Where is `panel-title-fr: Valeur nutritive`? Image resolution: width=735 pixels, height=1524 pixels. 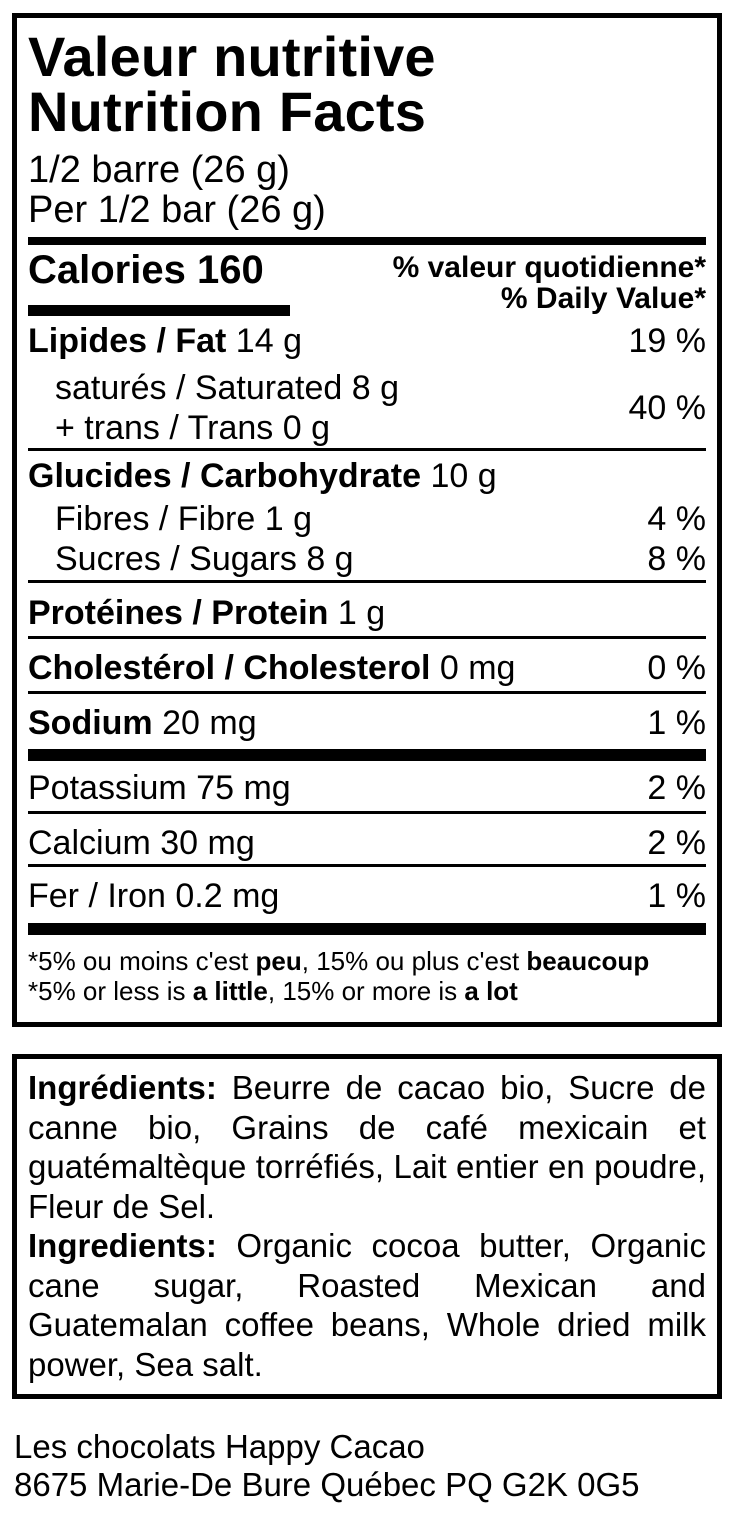
panel-title-fr: Valeur nutritive is located at coordinates (232, 56).